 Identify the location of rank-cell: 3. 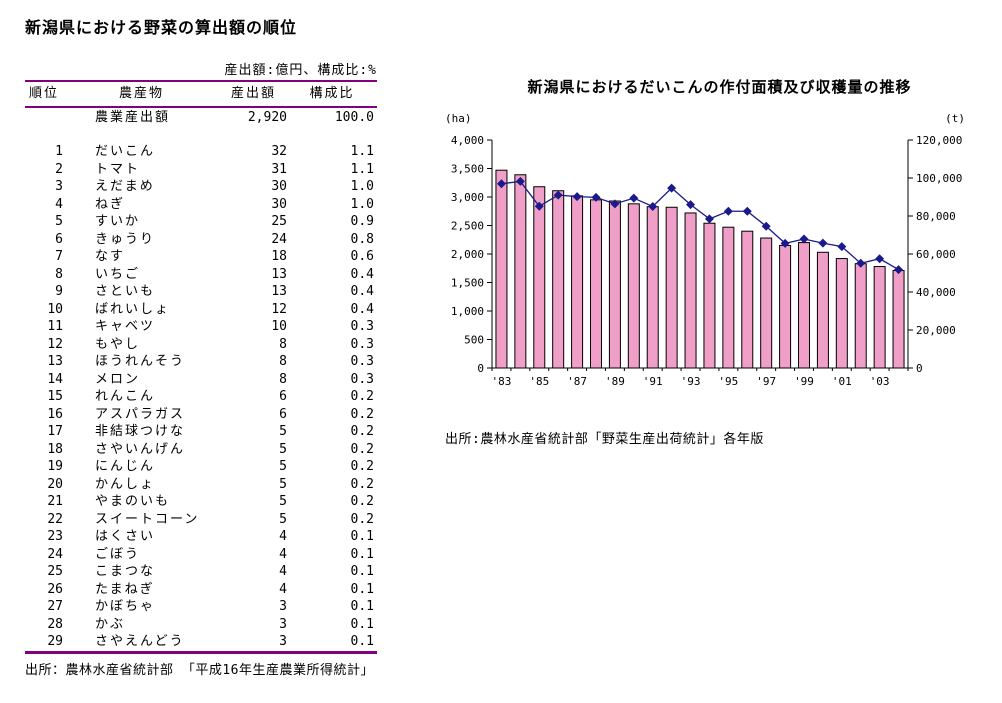
(59, 186).